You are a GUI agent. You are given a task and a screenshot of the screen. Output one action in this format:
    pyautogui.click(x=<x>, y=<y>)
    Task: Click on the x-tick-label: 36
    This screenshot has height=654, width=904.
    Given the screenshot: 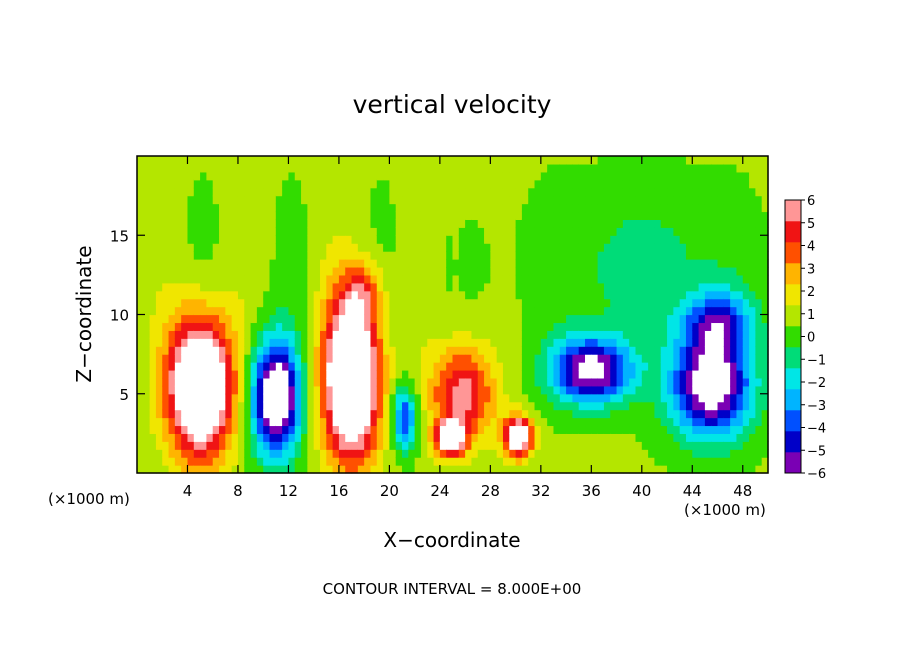 What is the action you would take?
    pyautogui.click(x=591, y=491)
    